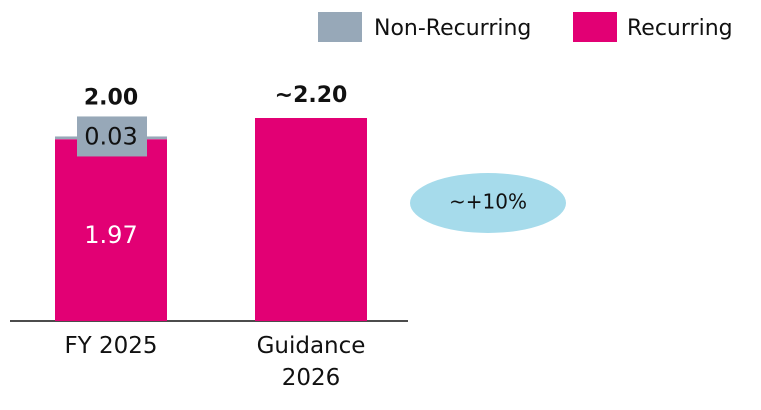 This screenshot has height=410, width=761. I want to click on x-tick-label: FY 2025, so click(111, 346).